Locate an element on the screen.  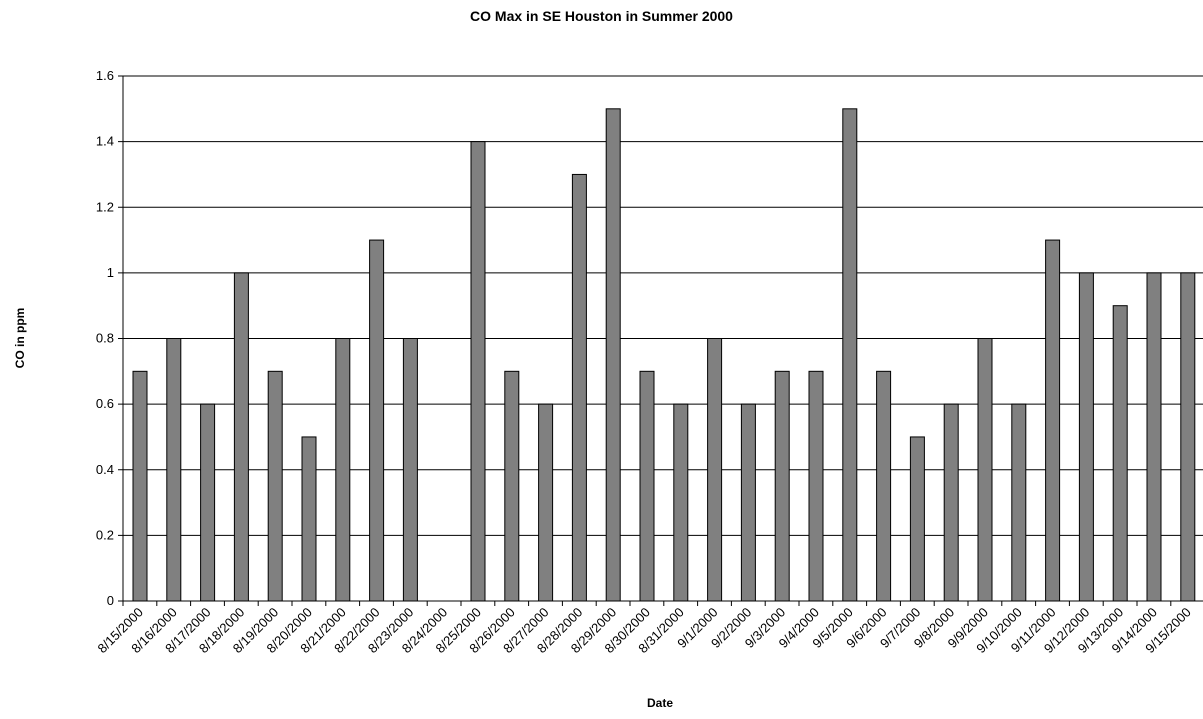
y-tick-label: 0.4 is located at coordinates (105, 469).